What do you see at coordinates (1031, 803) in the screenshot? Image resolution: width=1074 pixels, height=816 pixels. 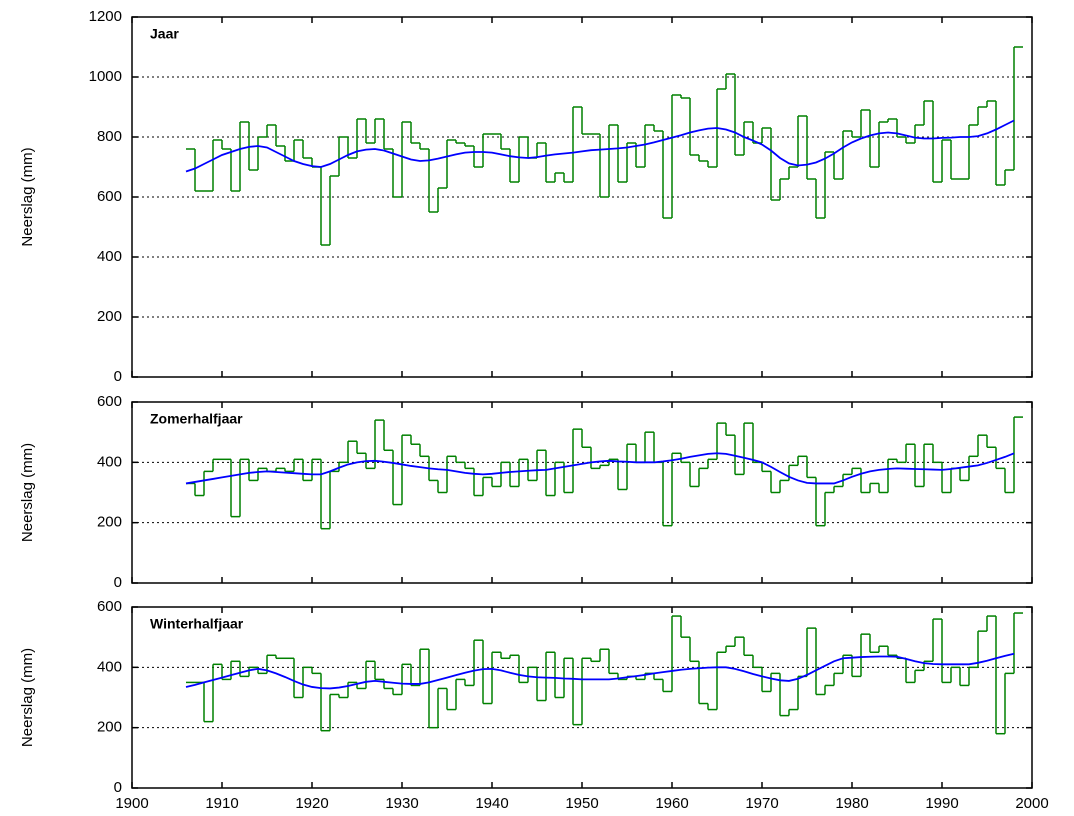 I see `x-tick-label: 2000` at bounding box center [1031, 803].